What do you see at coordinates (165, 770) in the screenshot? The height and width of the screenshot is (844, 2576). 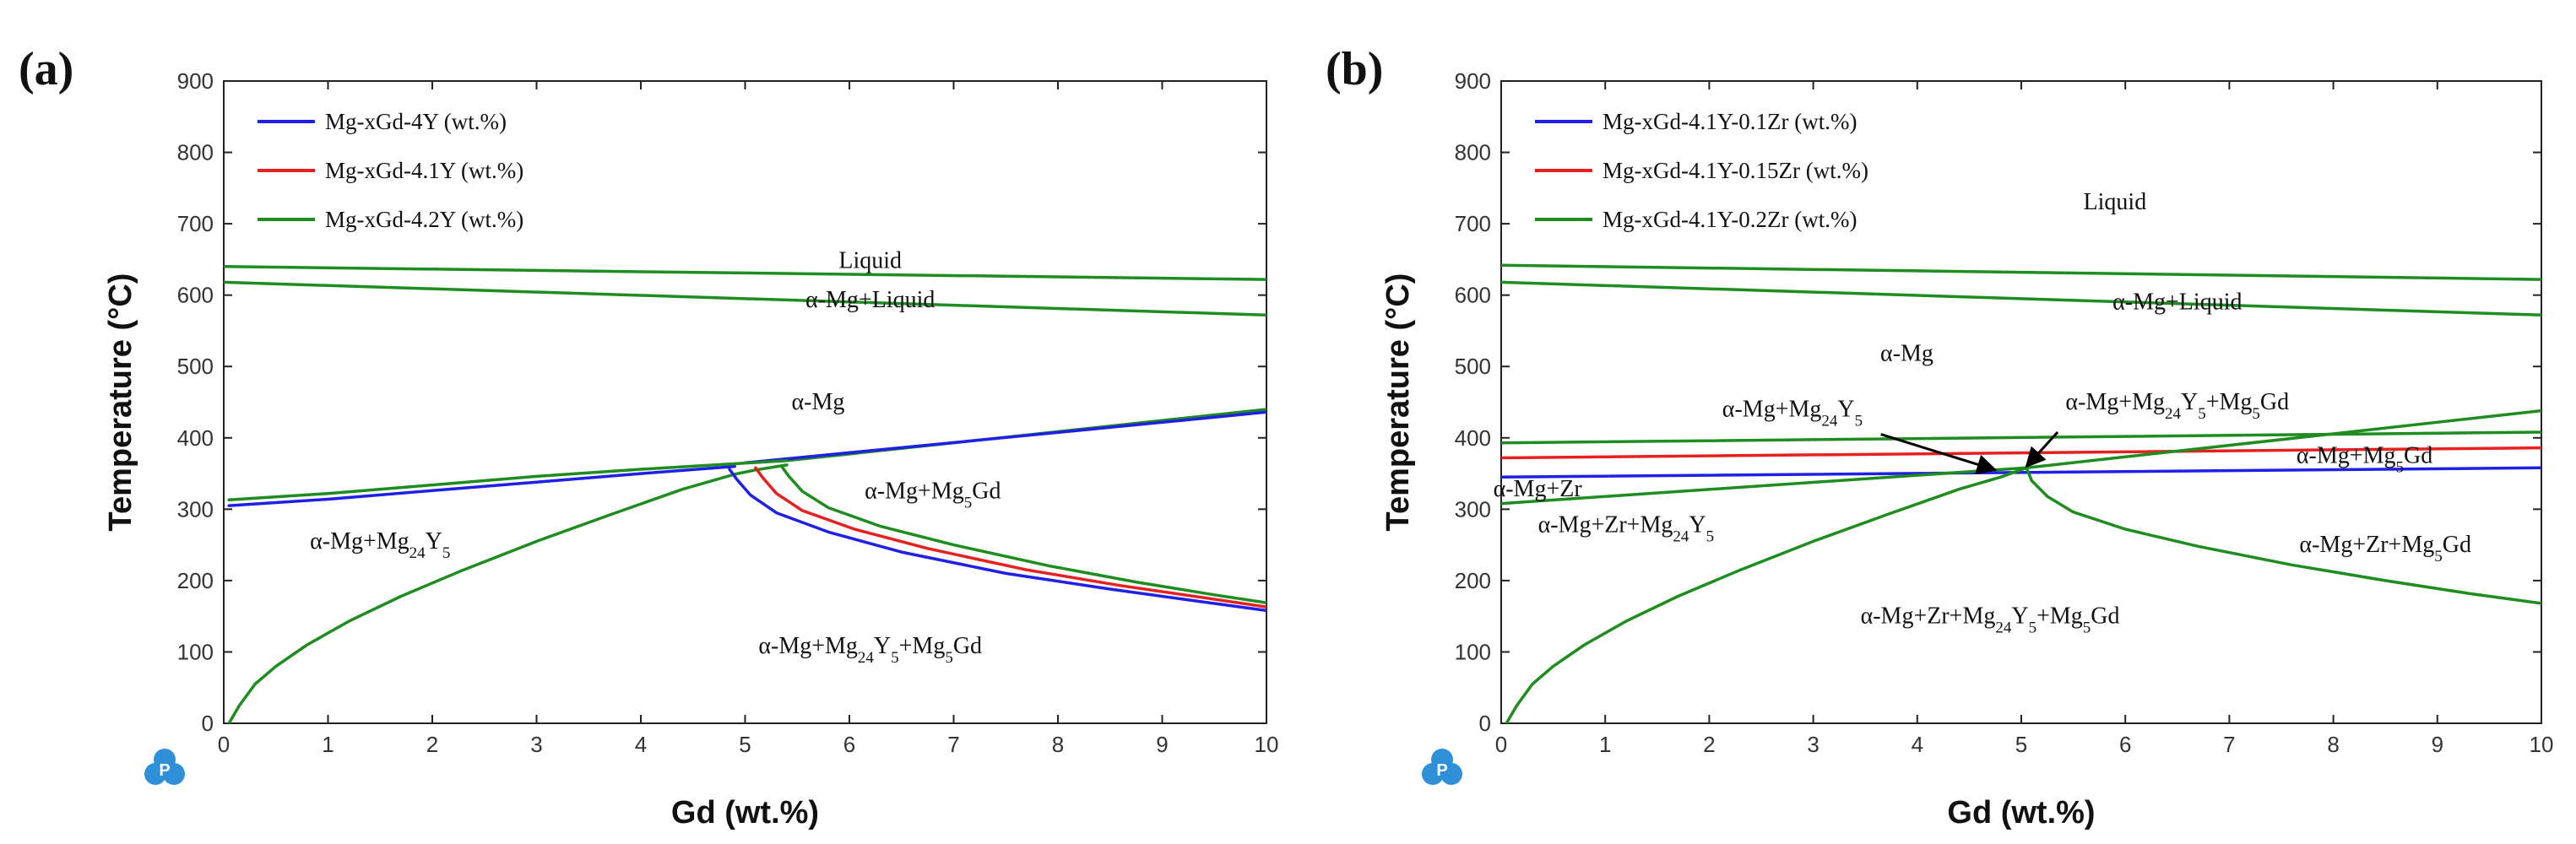 I see `logo-letter: P` at bounding box center [165, 770].